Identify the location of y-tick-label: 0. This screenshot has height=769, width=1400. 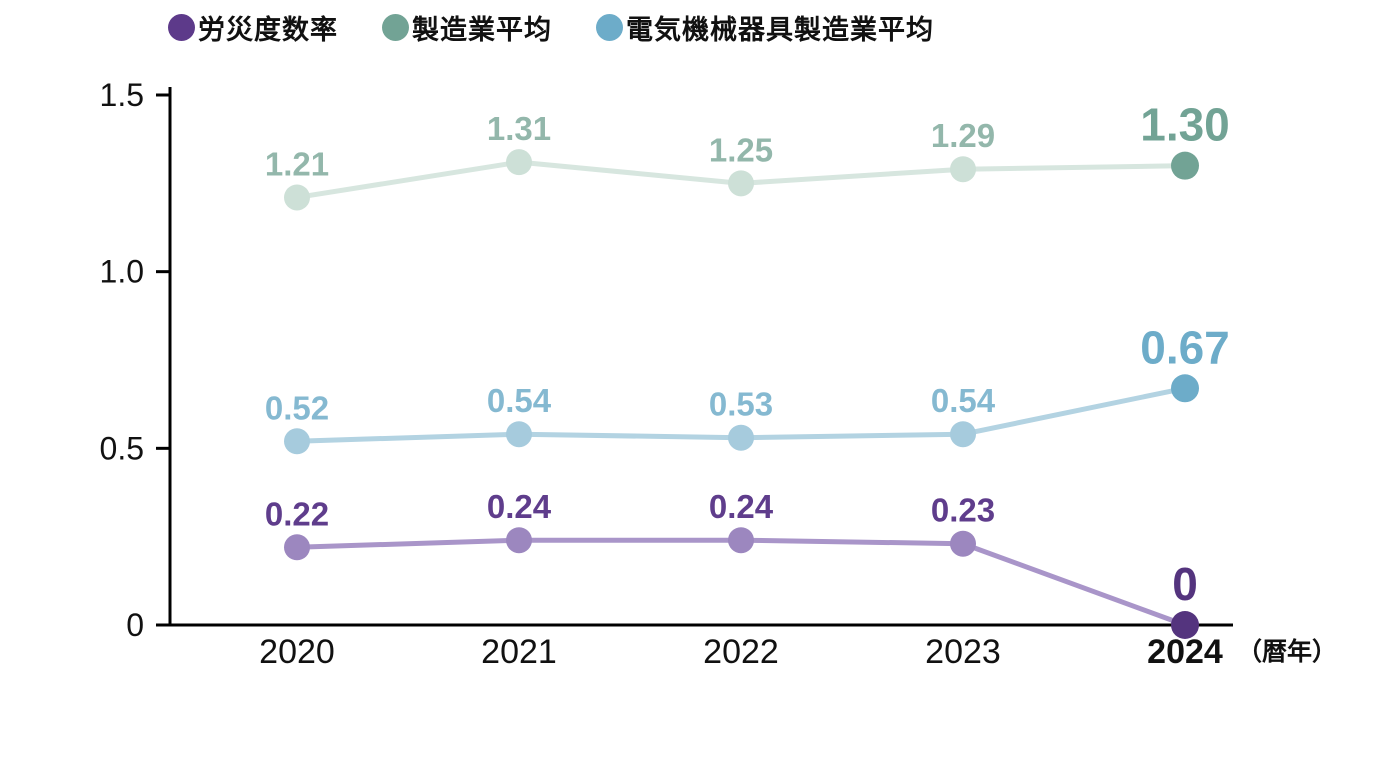
(135, 625).